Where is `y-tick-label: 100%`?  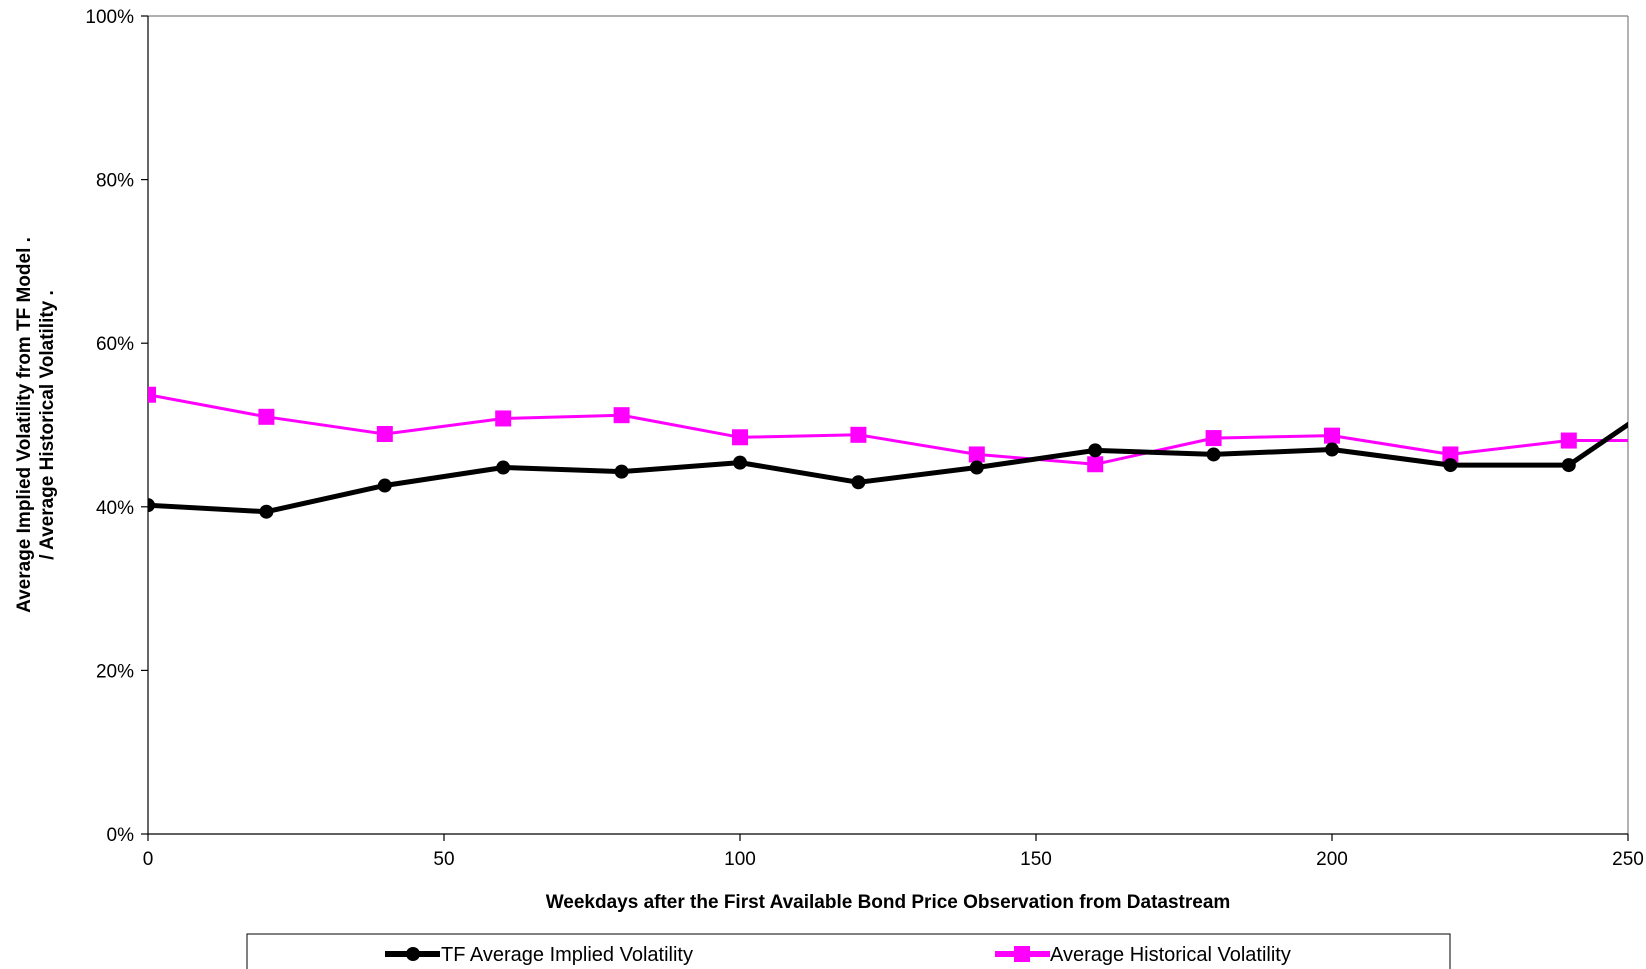 y-tick-label: 100% is located at coordinates (109, 17).